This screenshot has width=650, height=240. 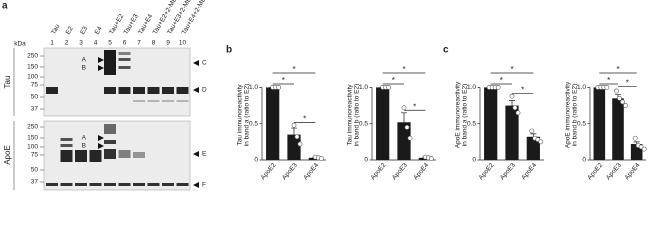 What do you see at coordinates (84, 146) in the screenshot?
I see `band-label: B` at bounding box center [84, 146].